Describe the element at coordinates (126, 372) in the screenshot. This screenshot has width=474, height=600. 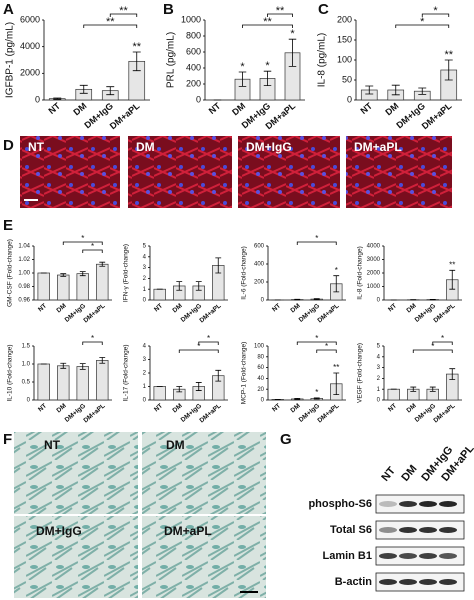
I see `y-axis-label: IL-17 (Fold-change)` at that location.